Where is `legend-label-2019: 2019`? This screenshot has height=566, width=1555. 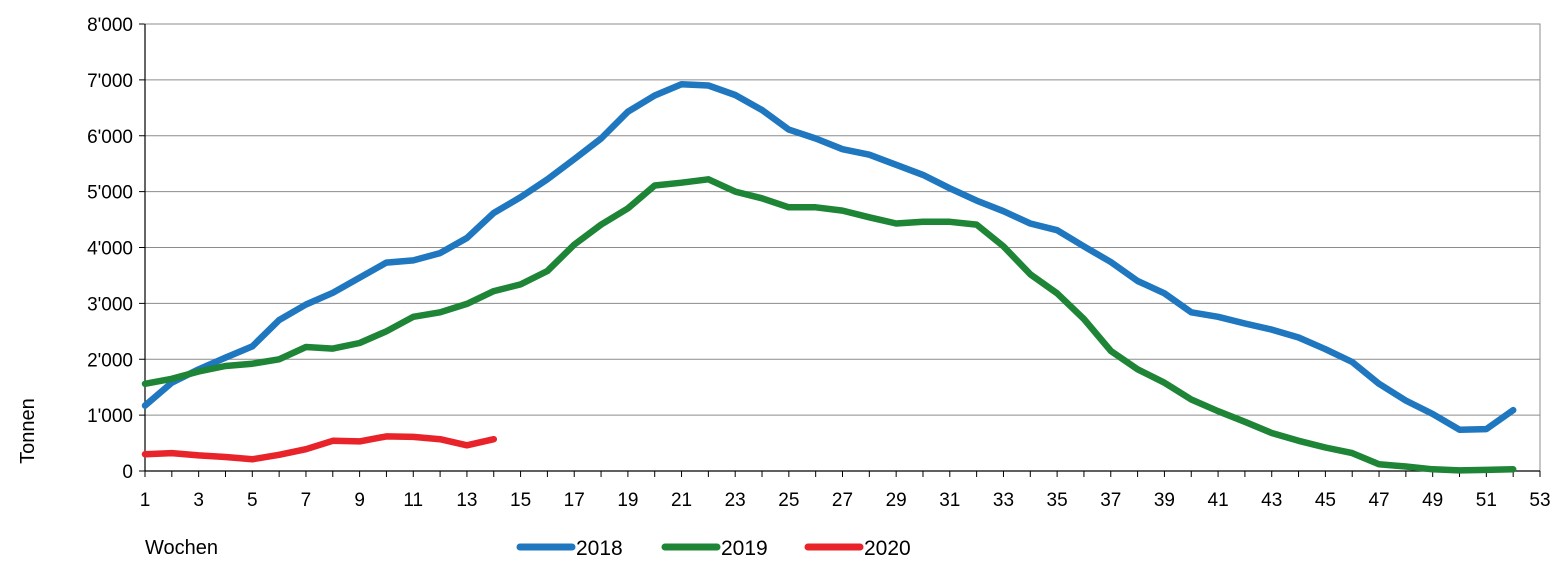 legend-label-2019: 2019 is located at coordinates (744, 548).